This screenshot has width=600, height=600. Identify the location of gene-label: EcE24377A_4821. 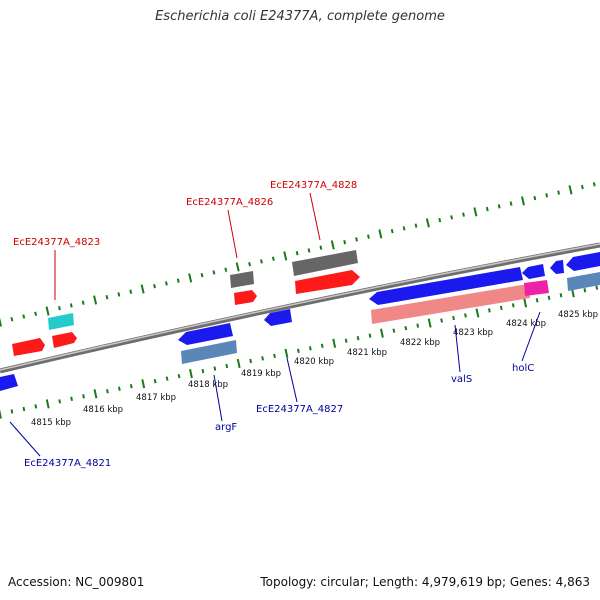
(67, 463).